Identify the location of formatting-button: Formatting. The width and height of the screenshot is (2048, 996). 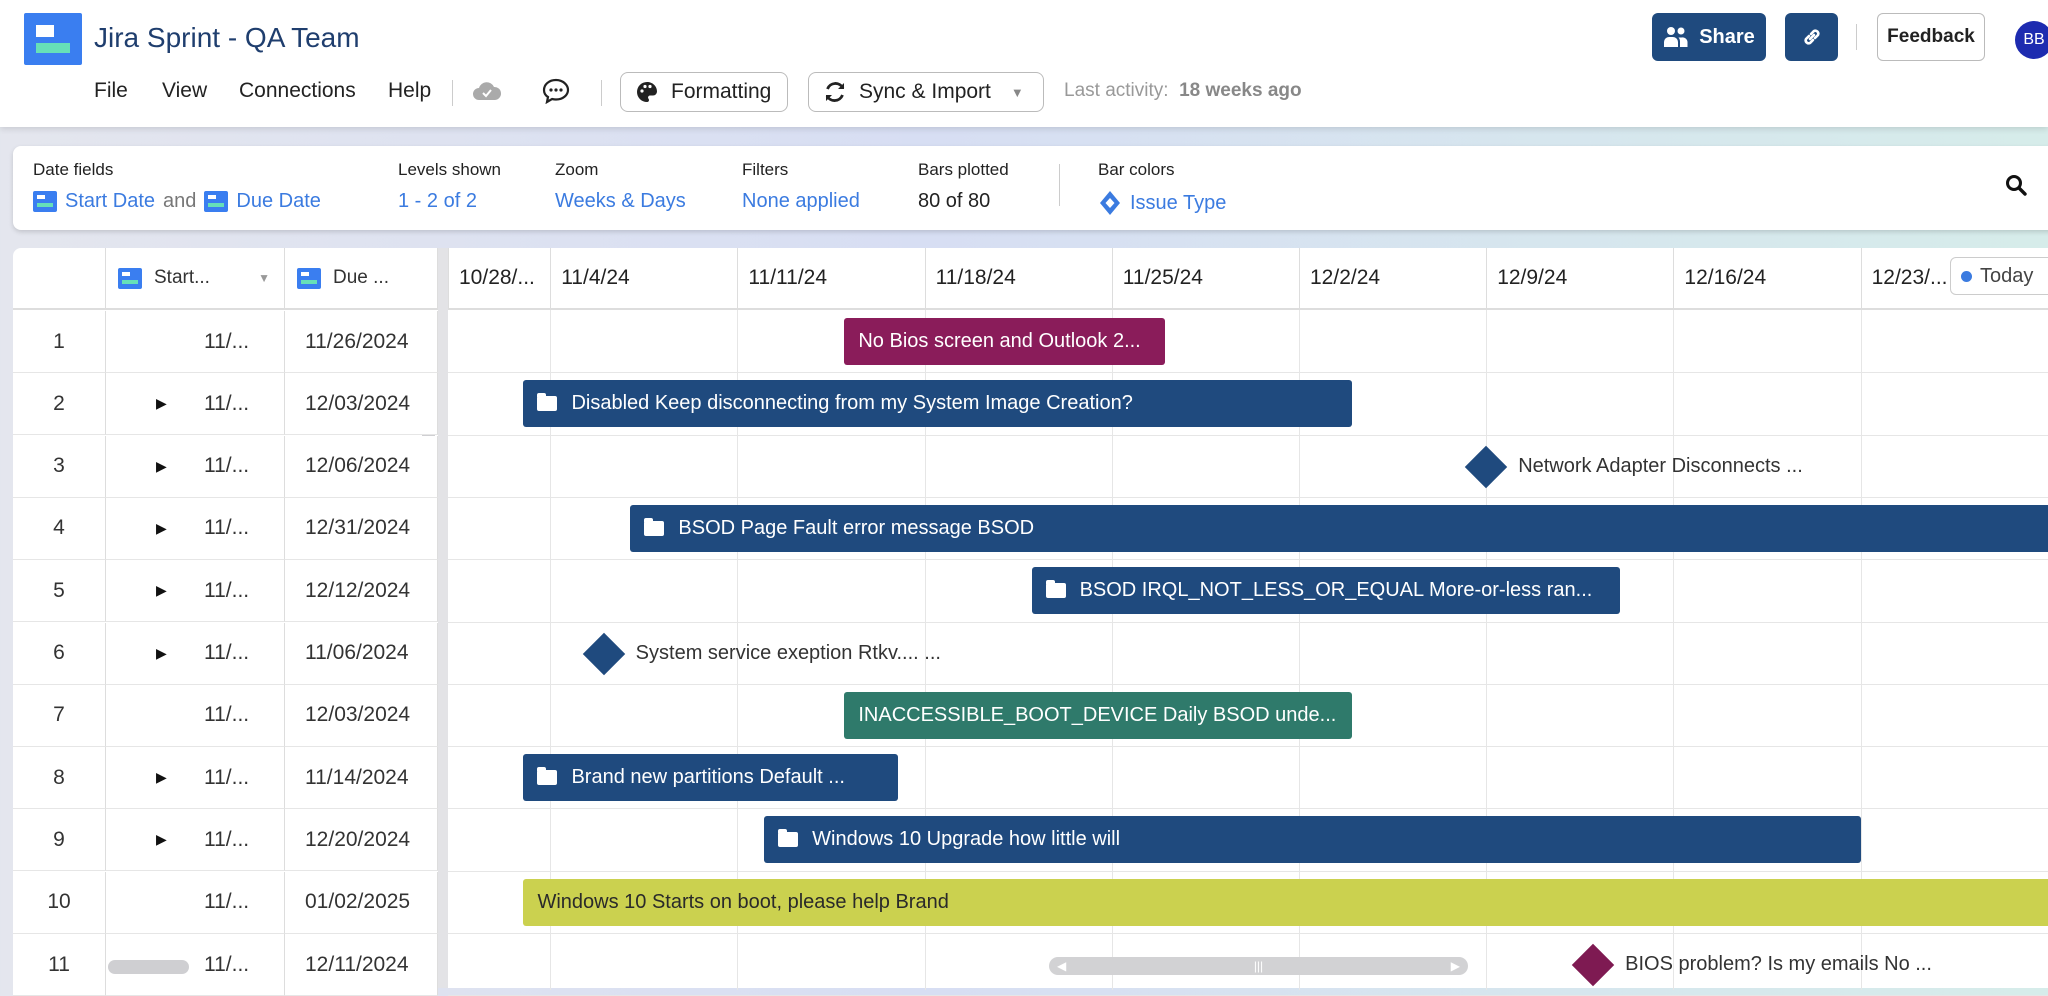
(704, 92).